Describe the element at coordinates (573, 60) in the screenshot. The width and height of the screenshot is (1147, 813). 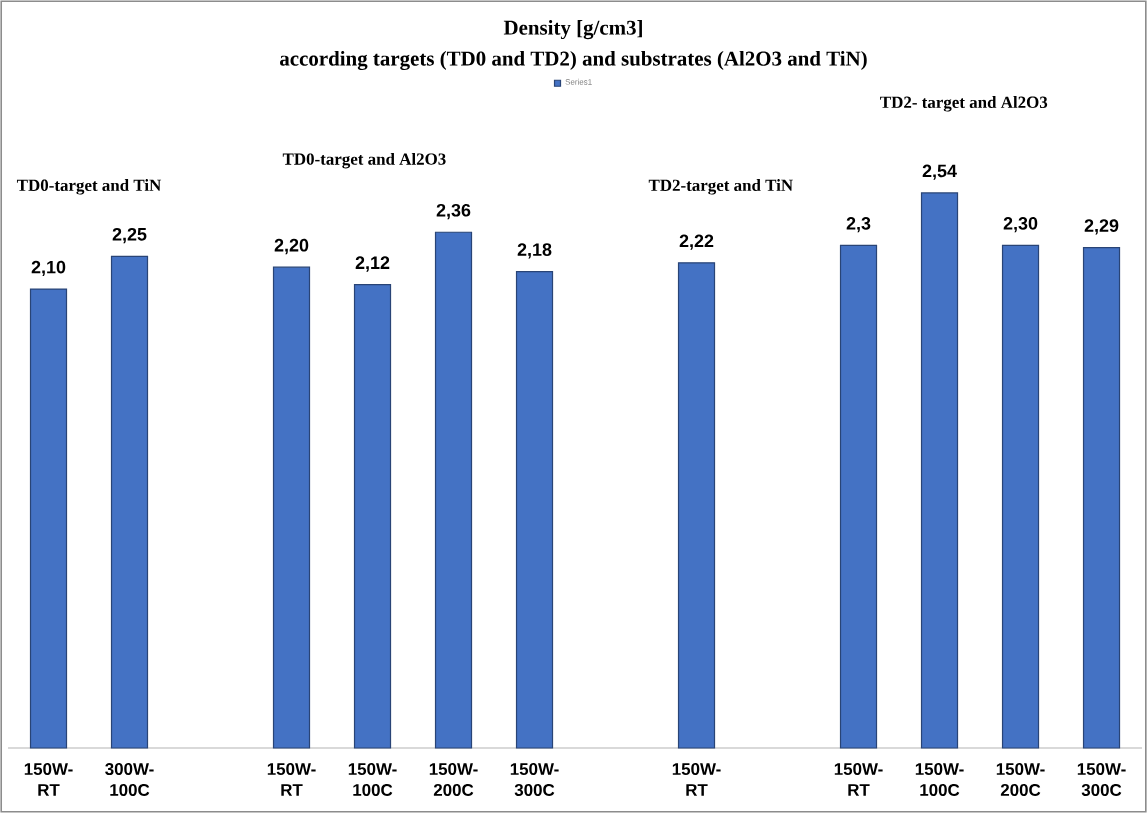
I see `chart-subtitle: according targets (TD0 and TD2) and substrates (Al2O3 and TiN)` at that location.